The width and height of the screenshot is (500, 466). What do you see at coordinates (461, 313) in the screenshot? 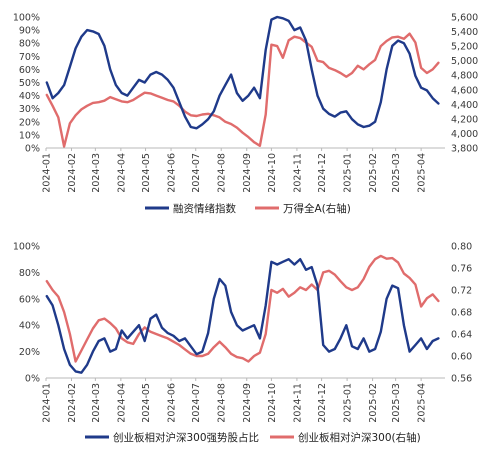
I see `right-axis-tick-label: 0.68` at bounding box center [461, 313].